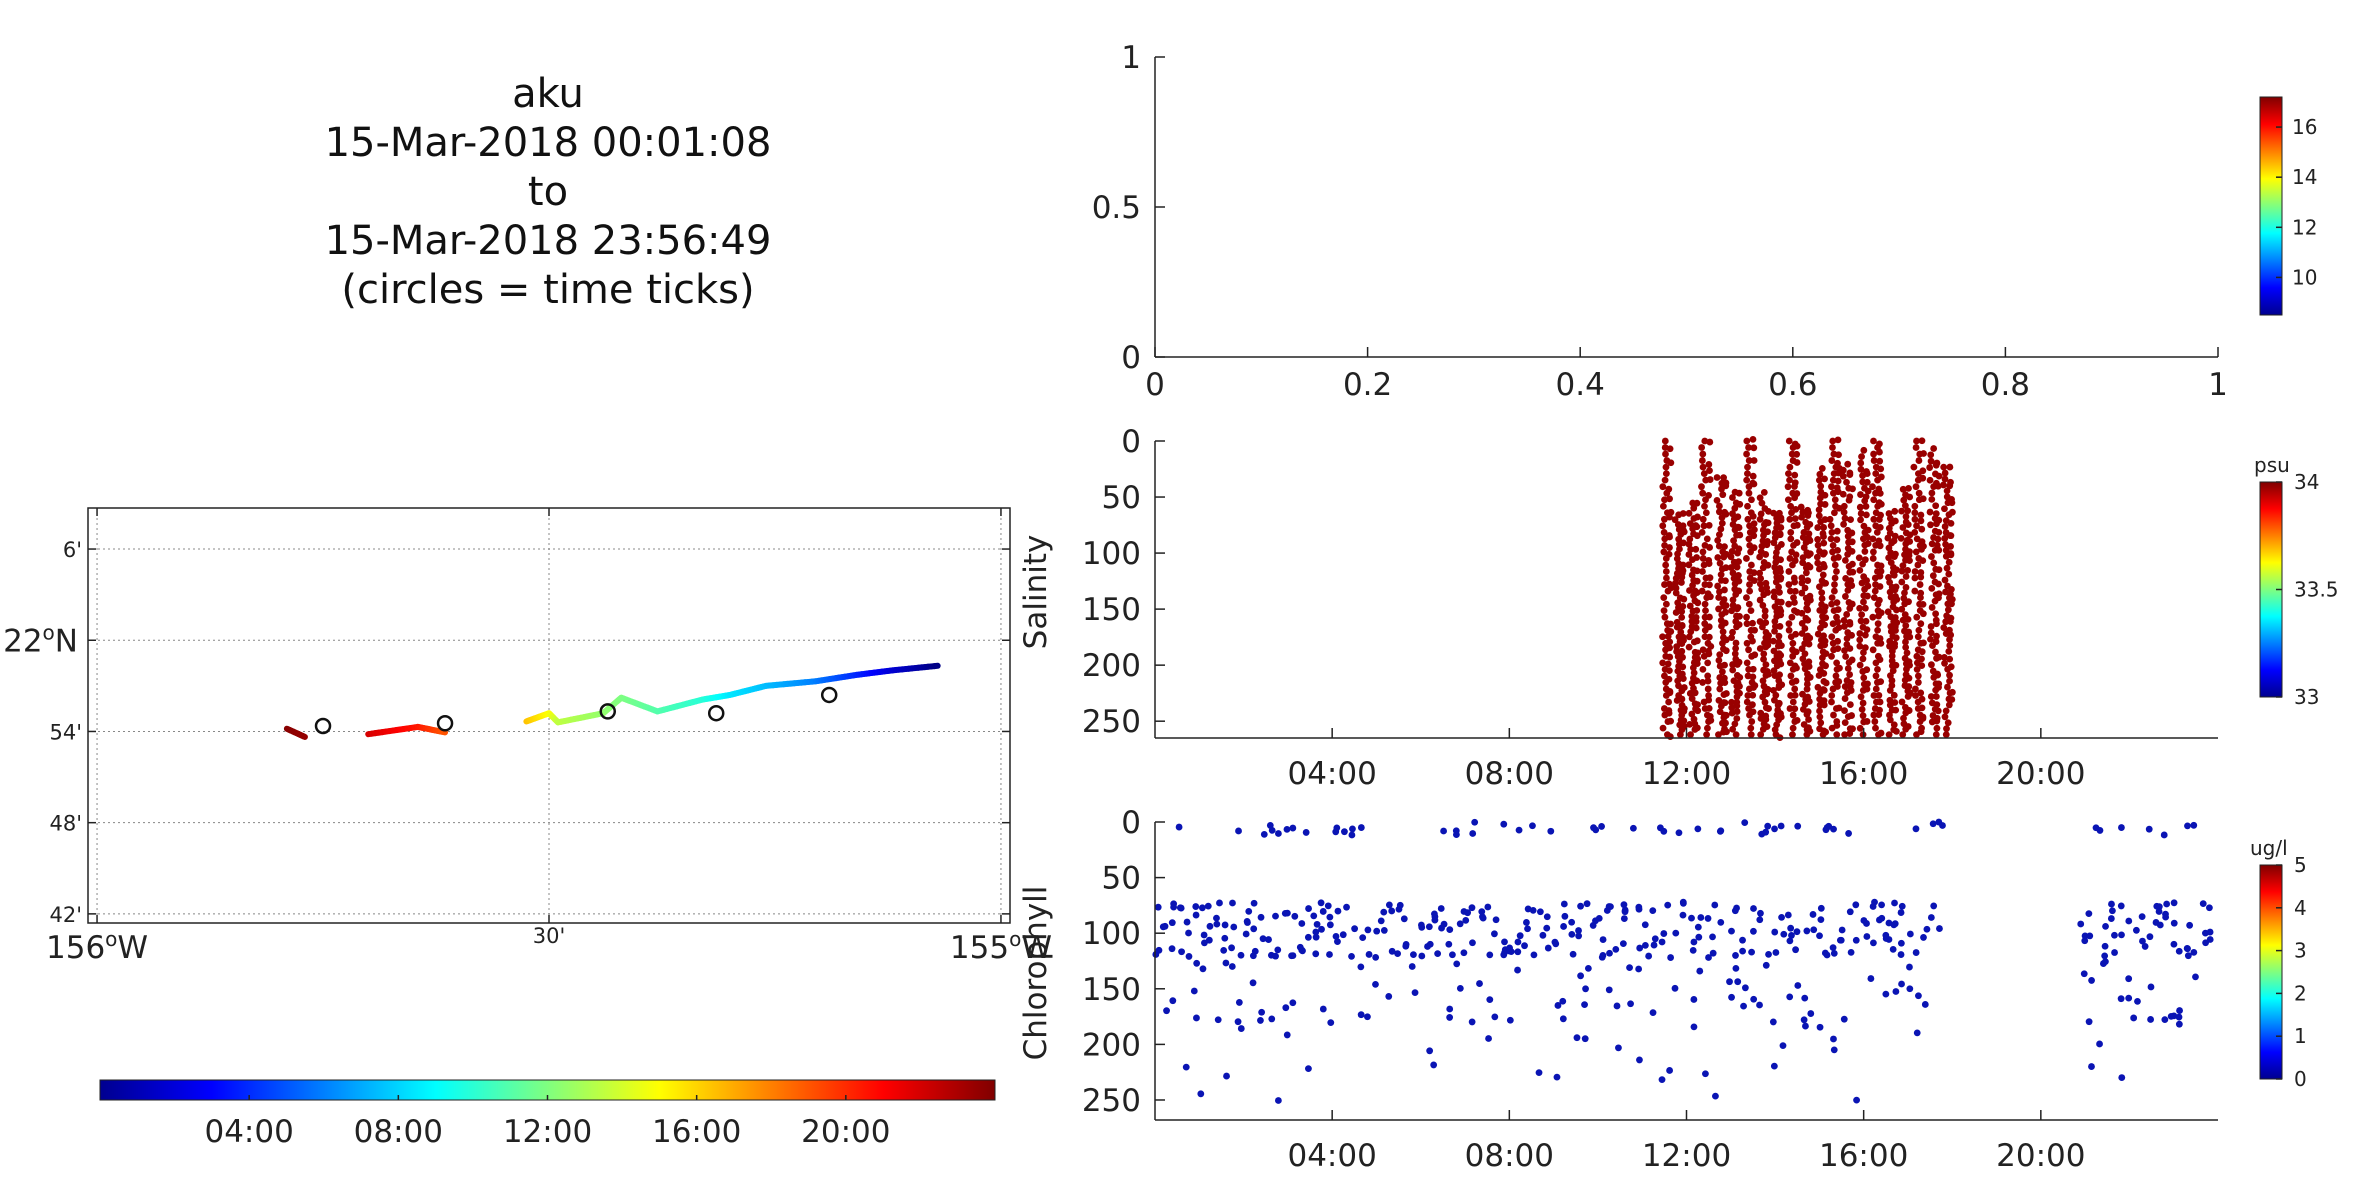  What do you see at coordinates (1686, 774) in the screenshot?
I see `salinity-x-label: 12:00` at bounding box center [1686, 774].